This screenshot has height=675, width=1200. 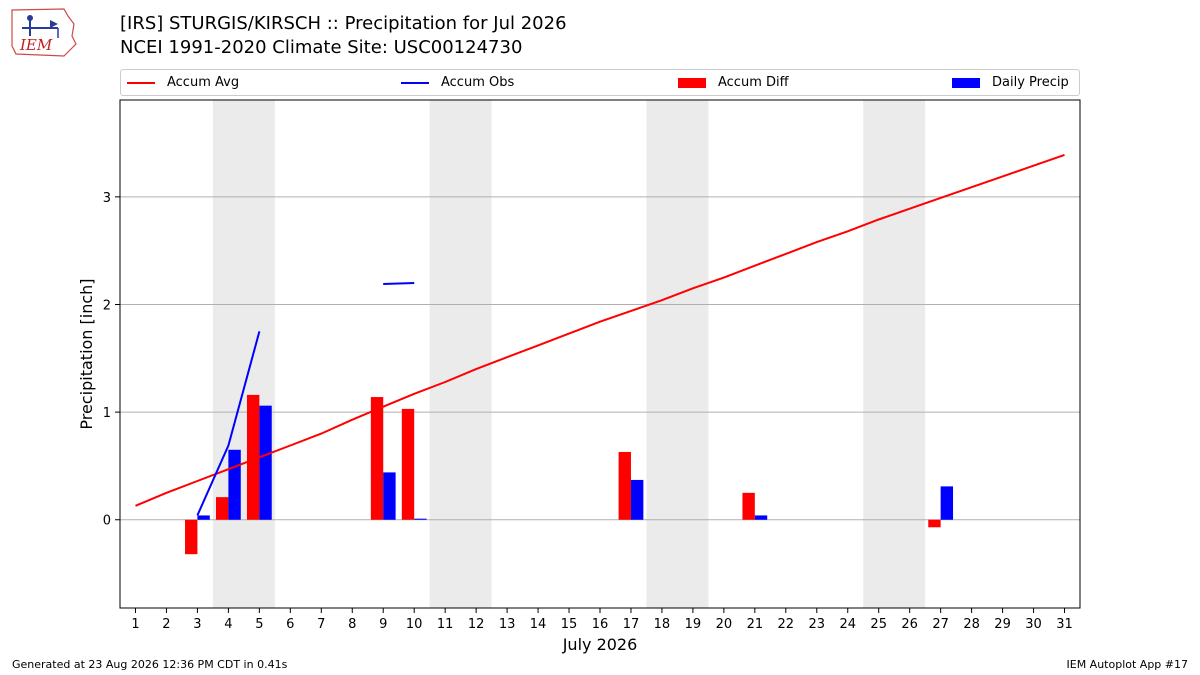 I want to click on x-tick-label: 30, so click(x=1033, y=624).